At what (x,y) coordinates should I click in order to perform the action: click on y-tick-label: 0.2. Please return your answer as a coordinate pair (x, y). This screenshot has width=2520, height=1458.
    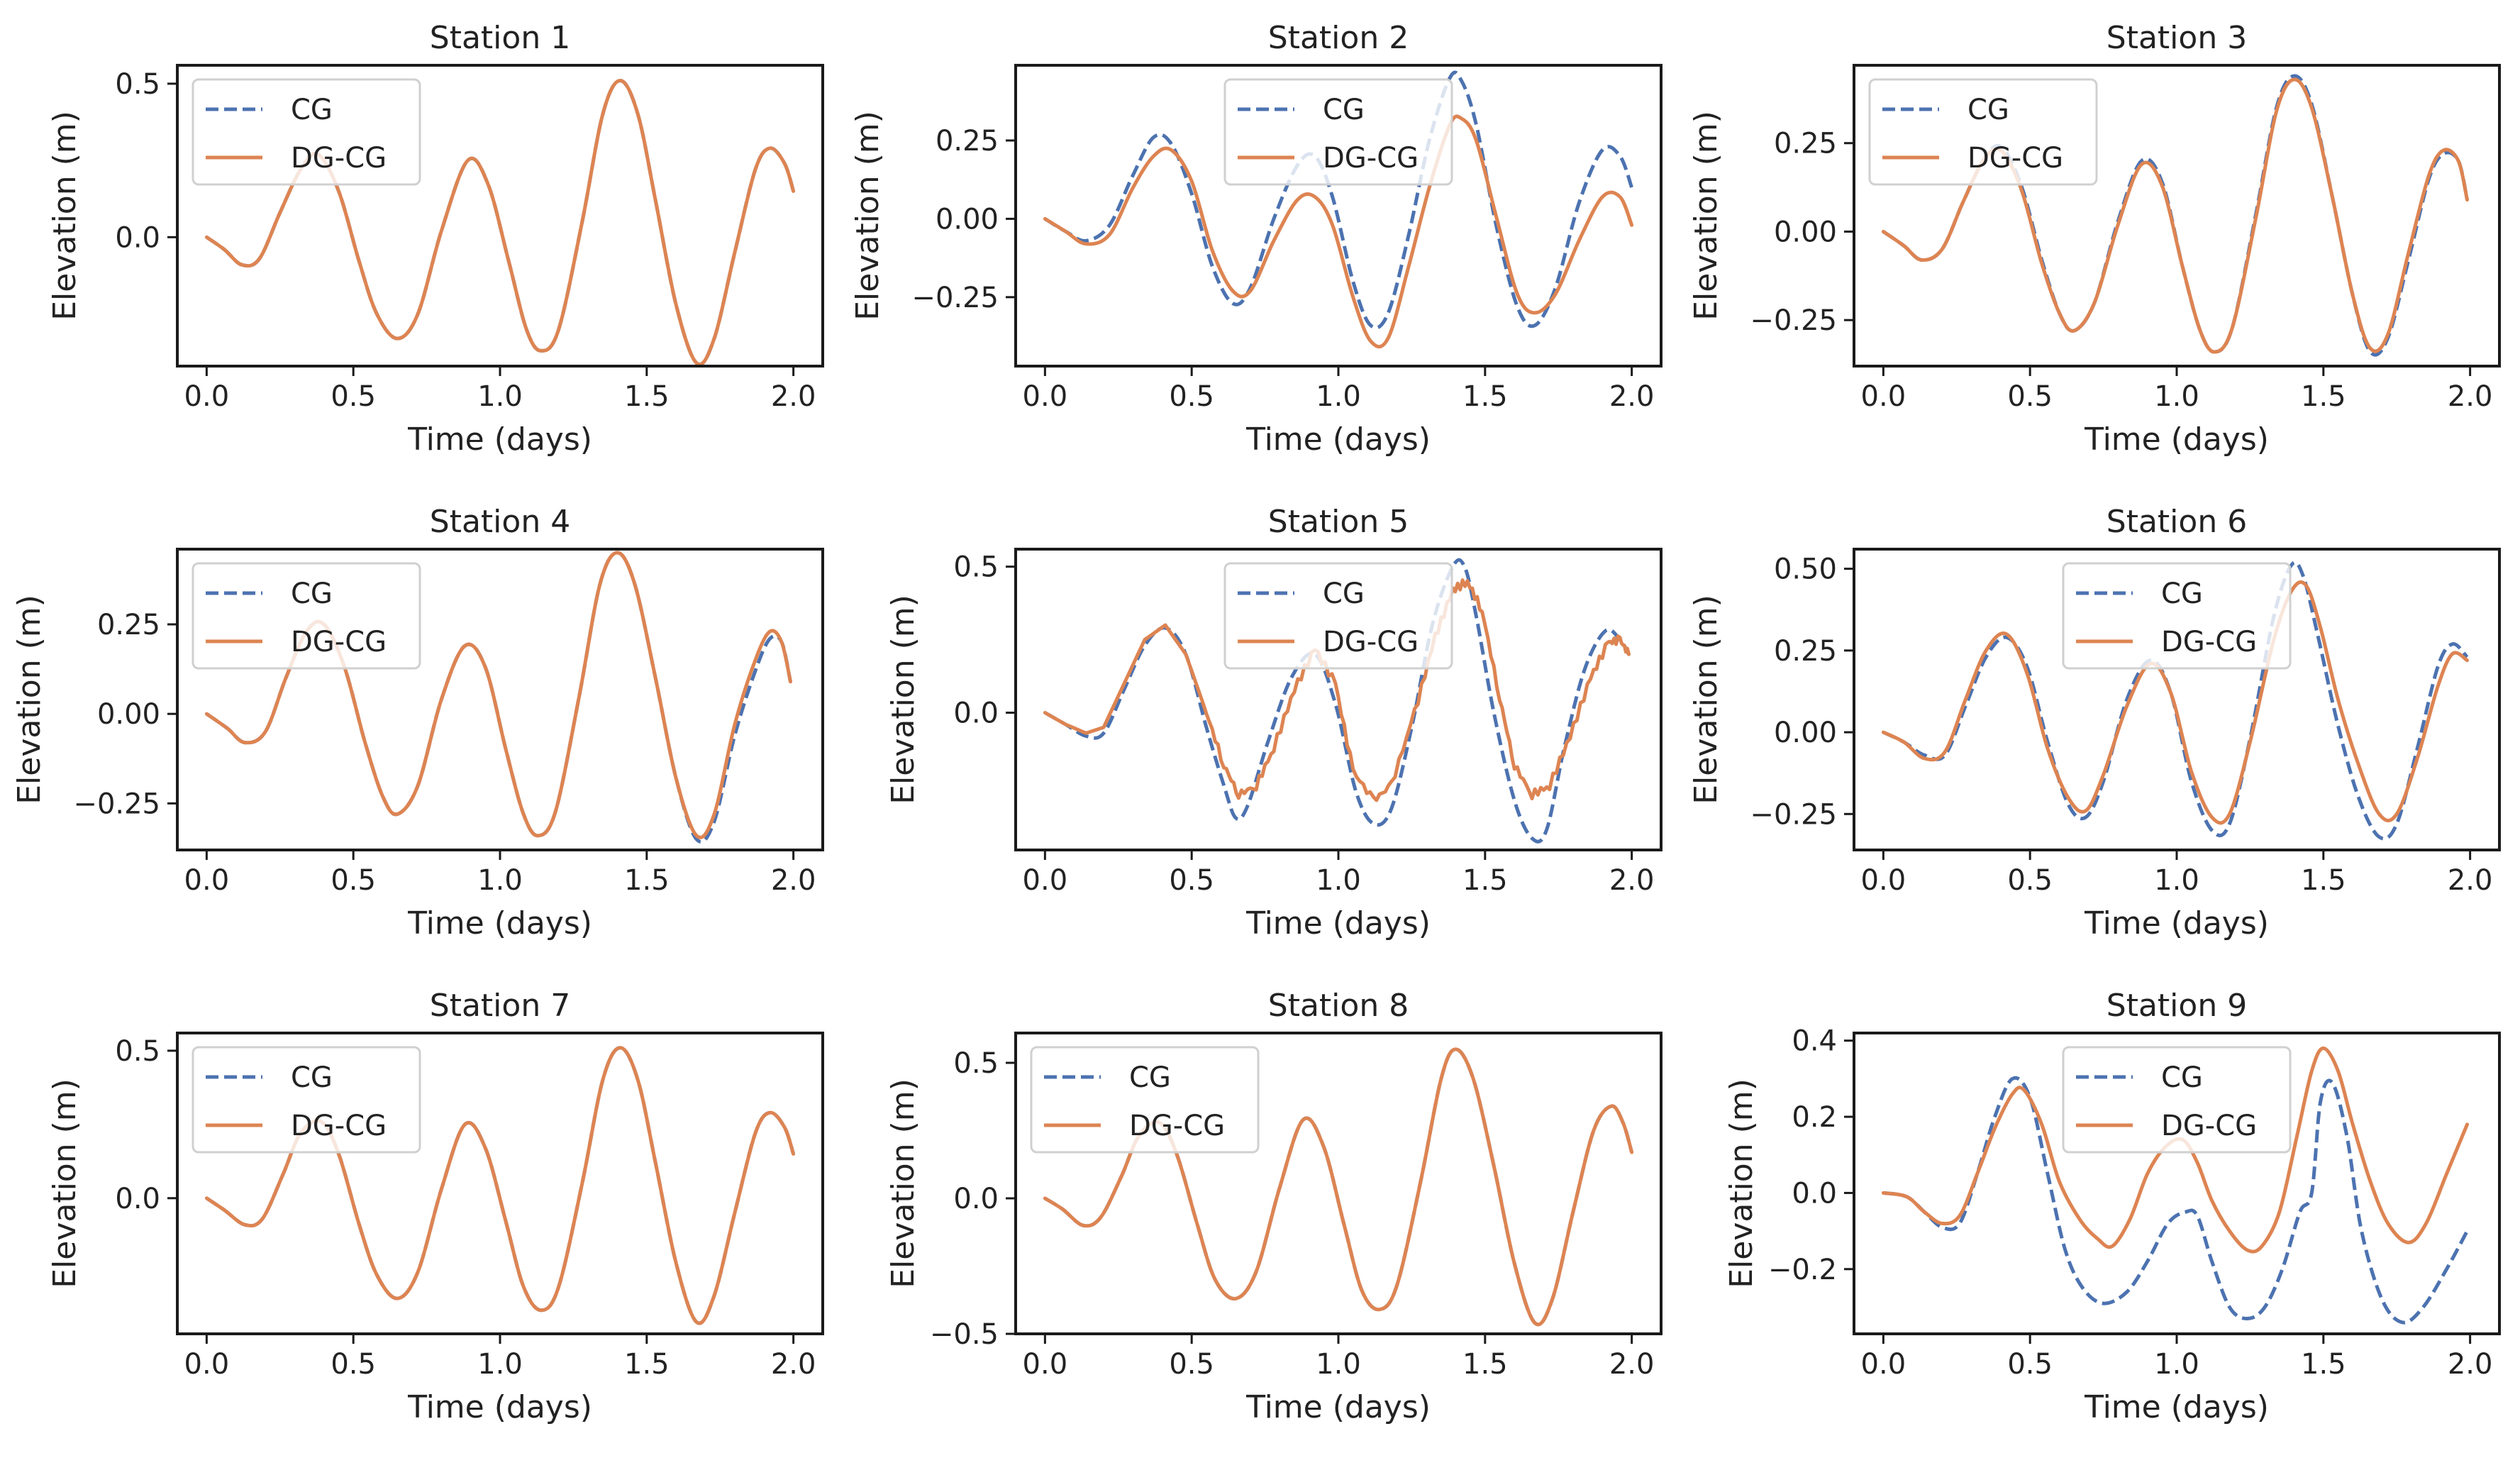
    Looking at the image, I should click on (1815, 1117).